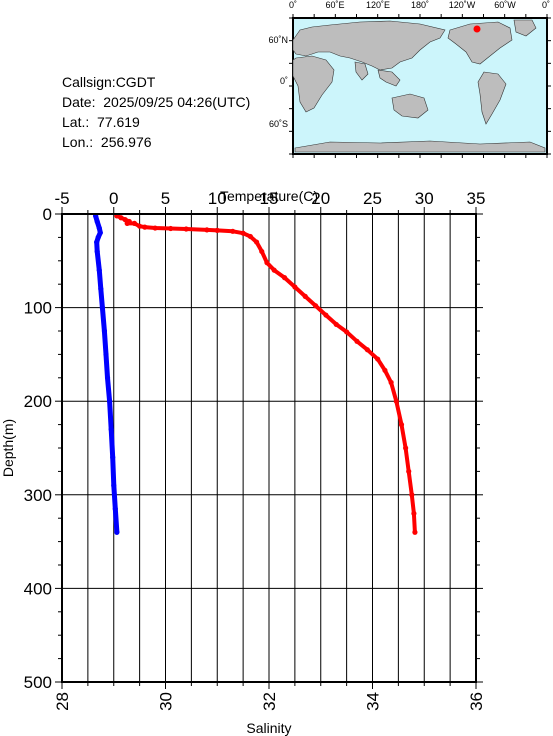  What do you see at coordinates (278, 40) in the screenshot?
I see `map-lat-label-0: 60˚N` at bounding box center [278, 40].